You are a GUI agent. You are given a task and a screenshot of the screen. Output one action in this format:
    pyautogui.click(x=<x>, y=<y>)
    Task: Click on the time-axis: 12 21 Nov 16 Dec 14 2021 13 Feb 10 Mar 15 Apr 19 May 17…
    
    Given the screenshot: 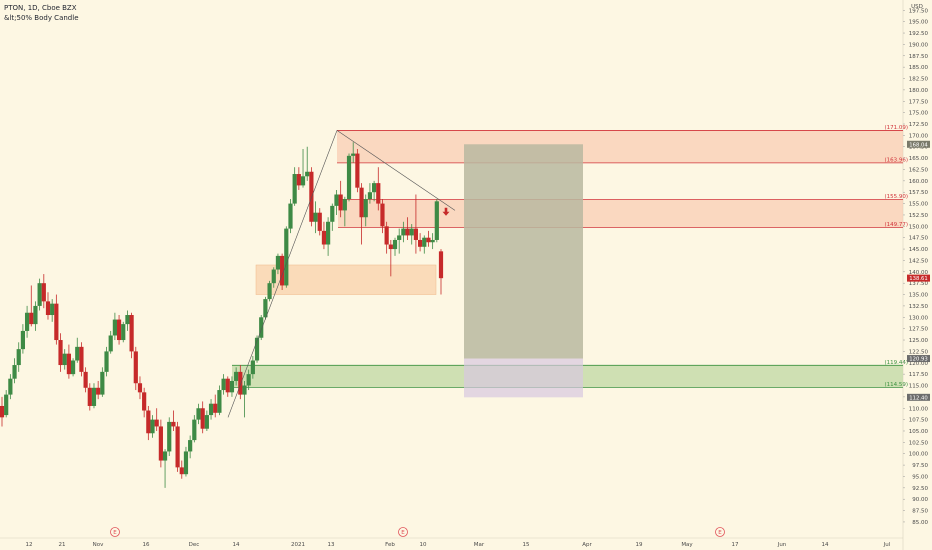 What is the action you would take?
    pyautogui.click(x=458, y=538)
    